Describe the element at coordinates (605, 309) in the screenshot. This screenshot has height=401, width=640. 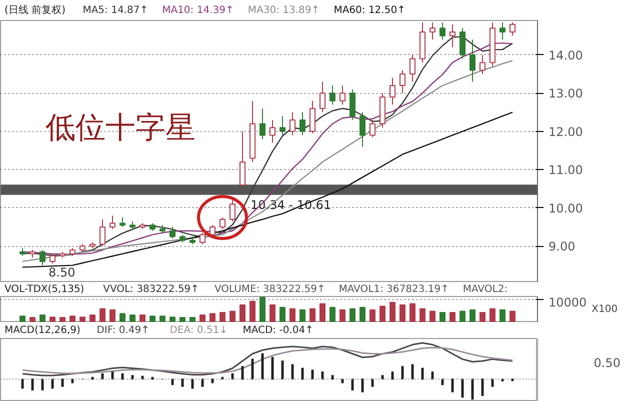
I see `y-axis-title: X100` at that location.